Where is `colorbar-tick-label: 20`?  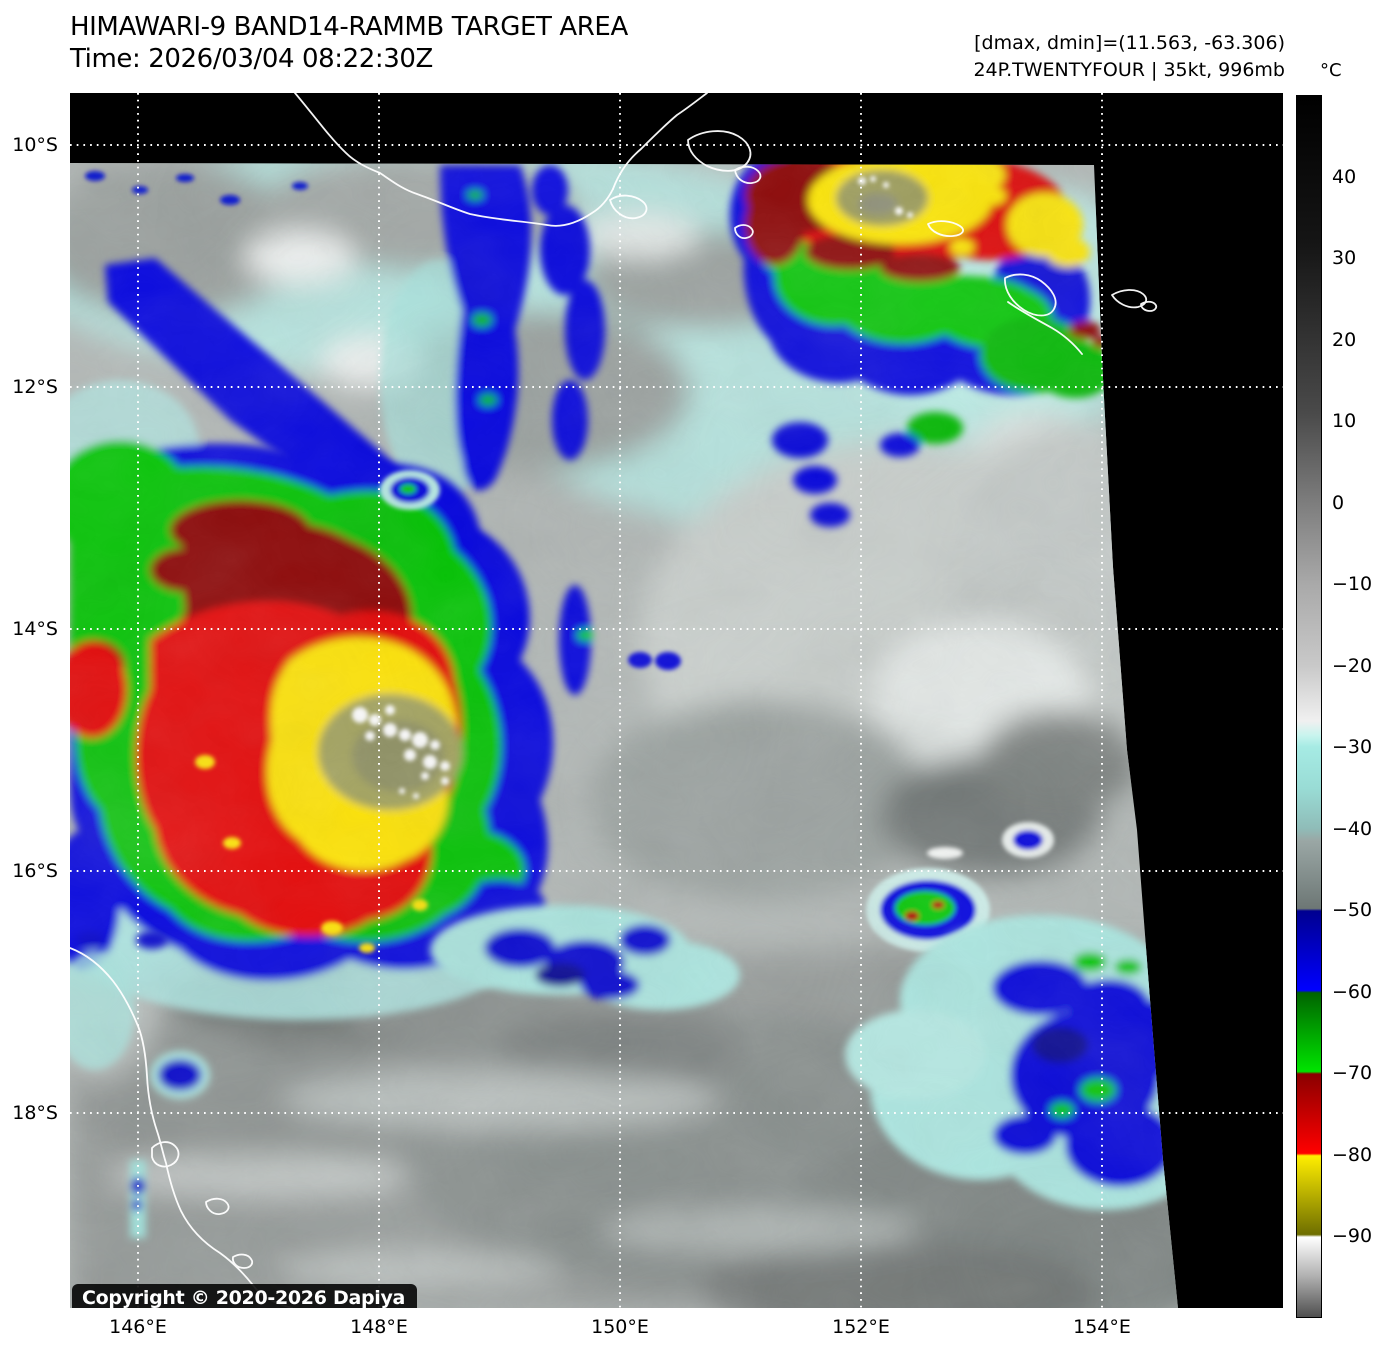 colorbar-tick-label: 20 is located at coordinates (1344, 339).